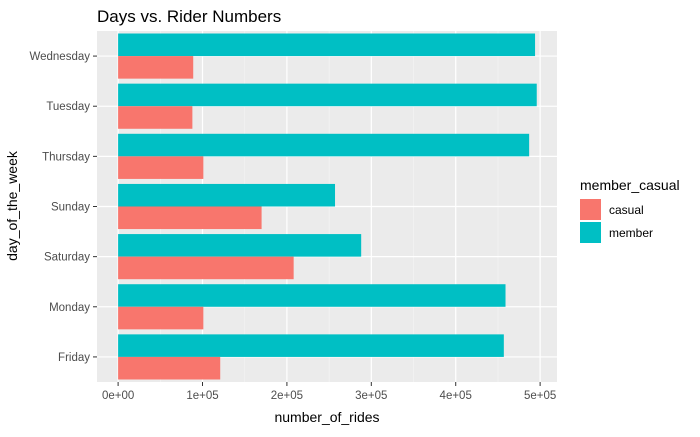 Image resolution: width=700 pixels, height=437 pixels. What do you see at coordinates (59, 57) in the screenshot?
I see `y-tick-label: Wednesday` at bounding box center [59, 57].